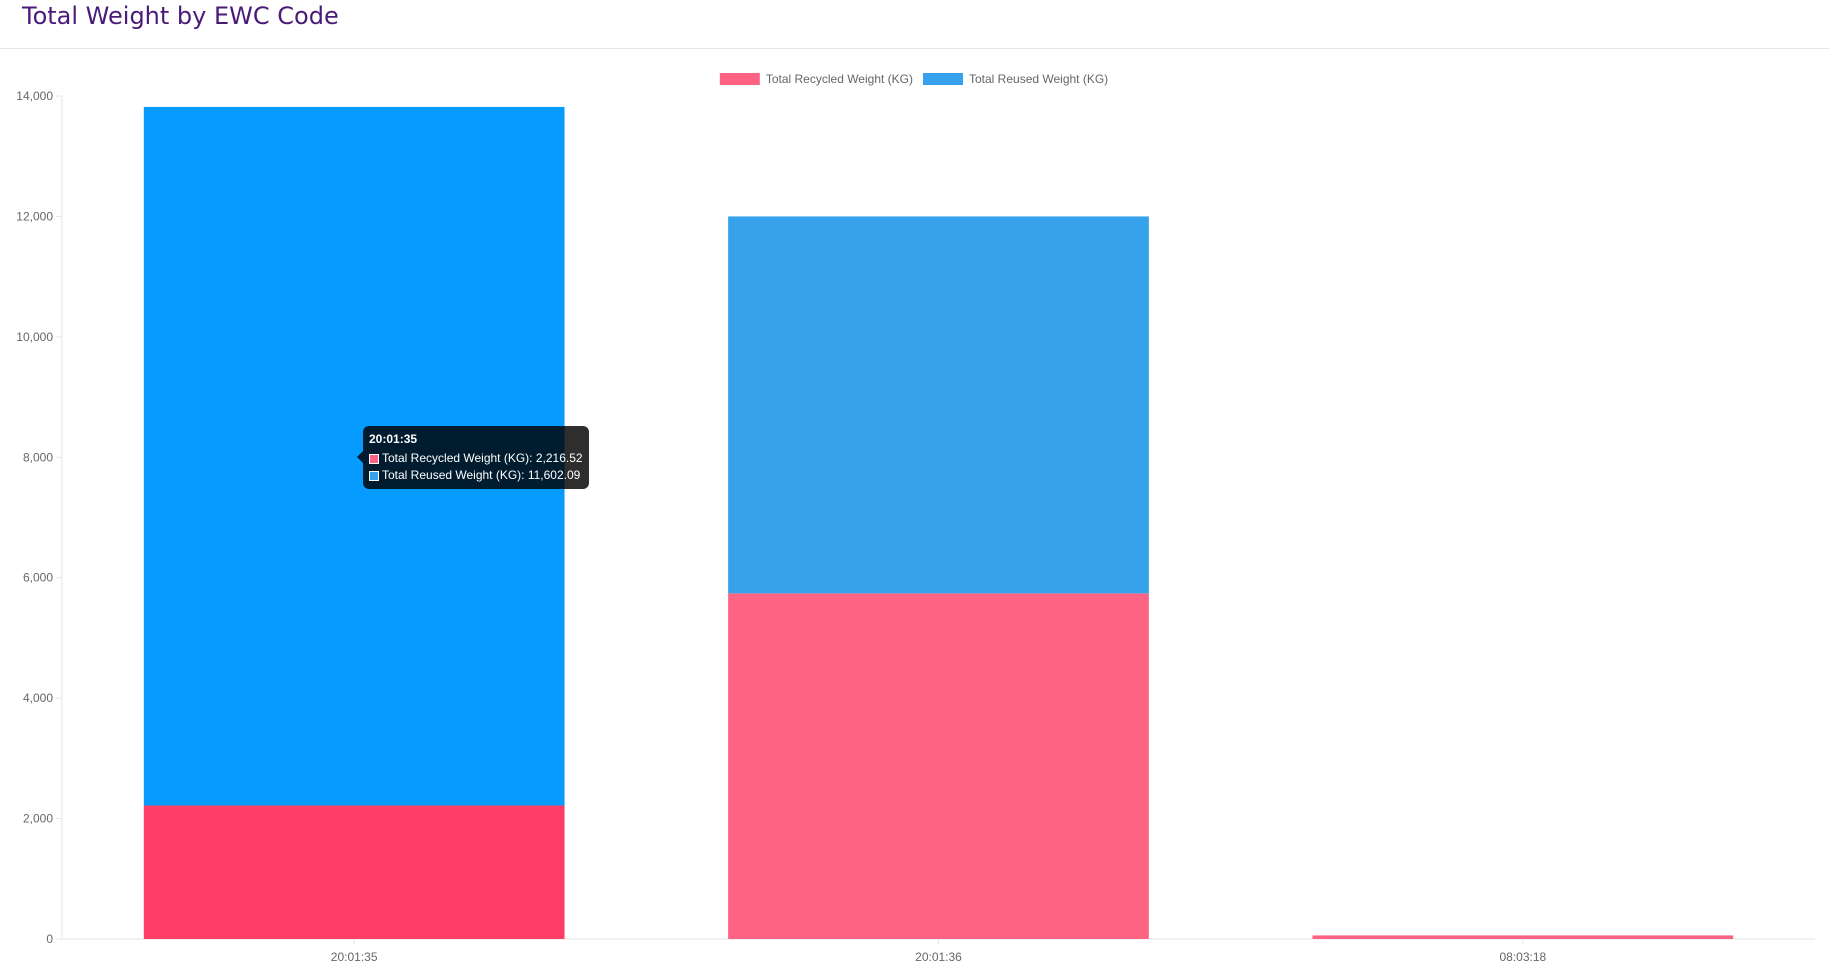 This screenshot has width=1829, height=975. I want to click on tooltip-caret, so click(360, 457).